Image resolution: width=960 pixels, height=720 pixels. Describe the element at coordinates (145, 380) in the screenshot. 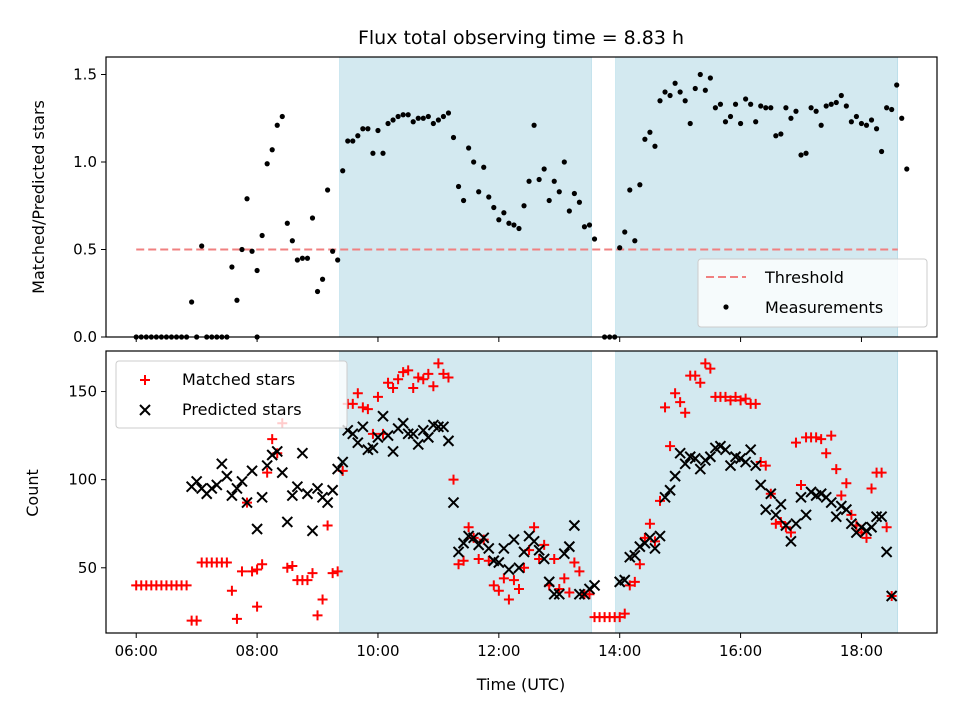

I see `legend-matched-swatch` at that location.